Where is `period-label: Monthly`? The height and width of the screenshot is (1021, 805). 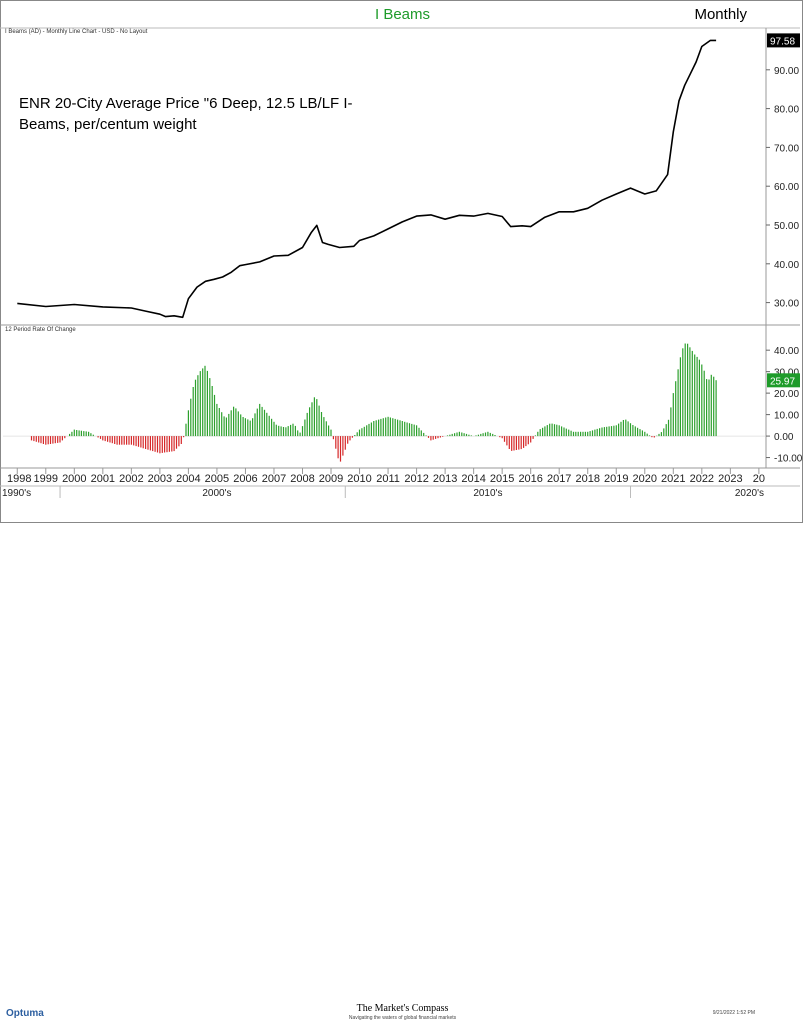
period-label: Monthly is located at coordinates (720, 14).